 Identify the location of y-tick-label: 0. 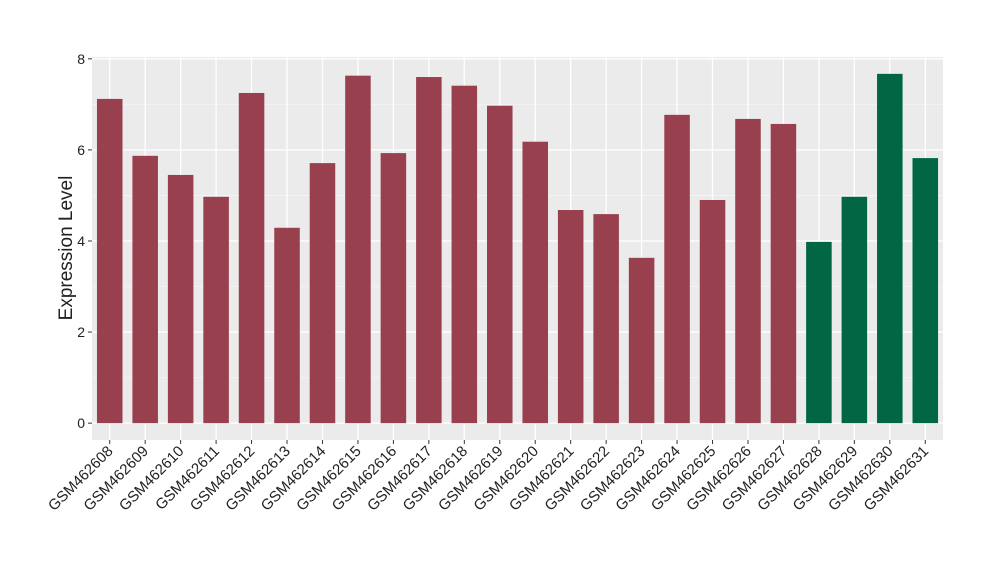
(81, 423).